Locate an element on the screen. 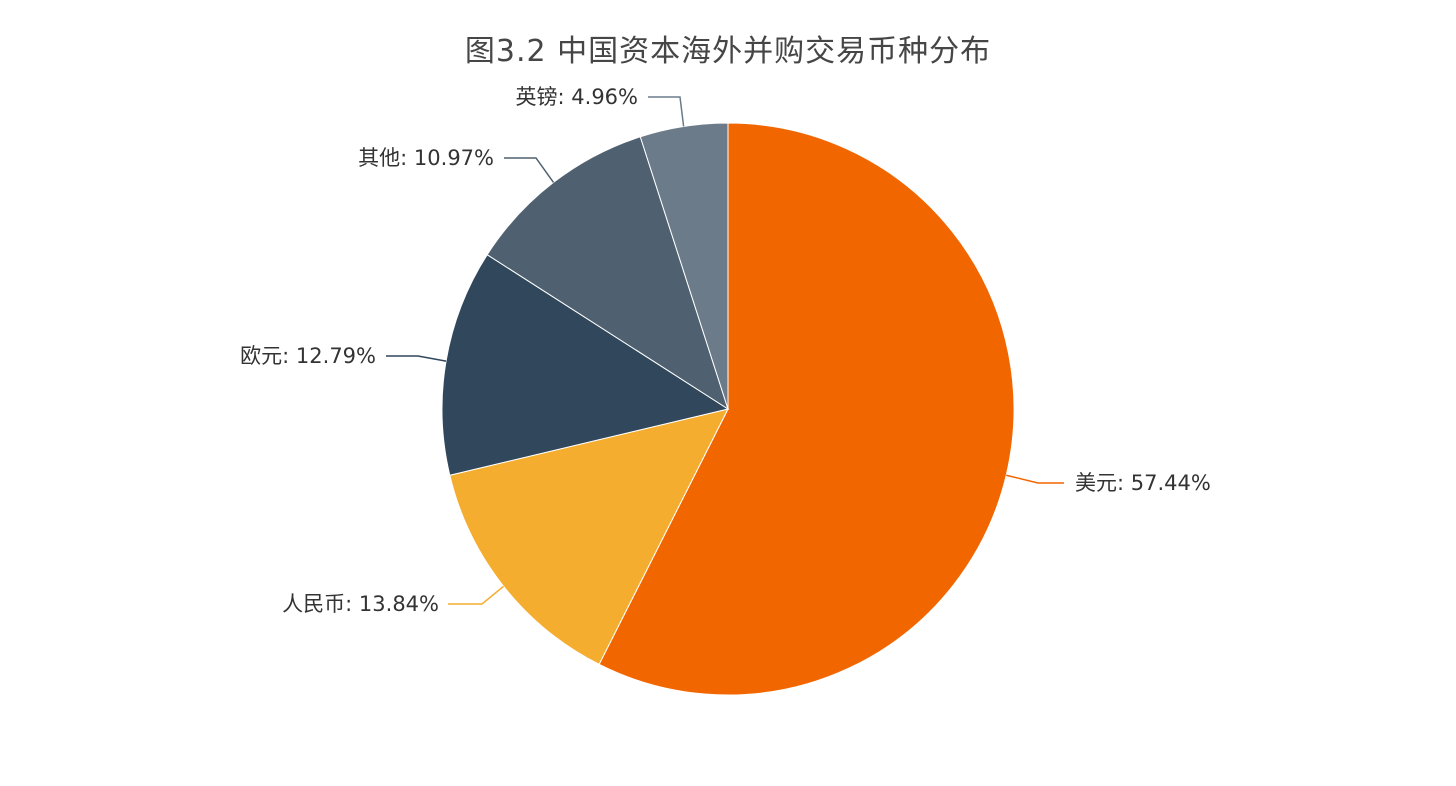 The height and width of the screenshot is (786, 1456). slice-label-other: 其他: 10.97% is located at coordinates (426, 158).